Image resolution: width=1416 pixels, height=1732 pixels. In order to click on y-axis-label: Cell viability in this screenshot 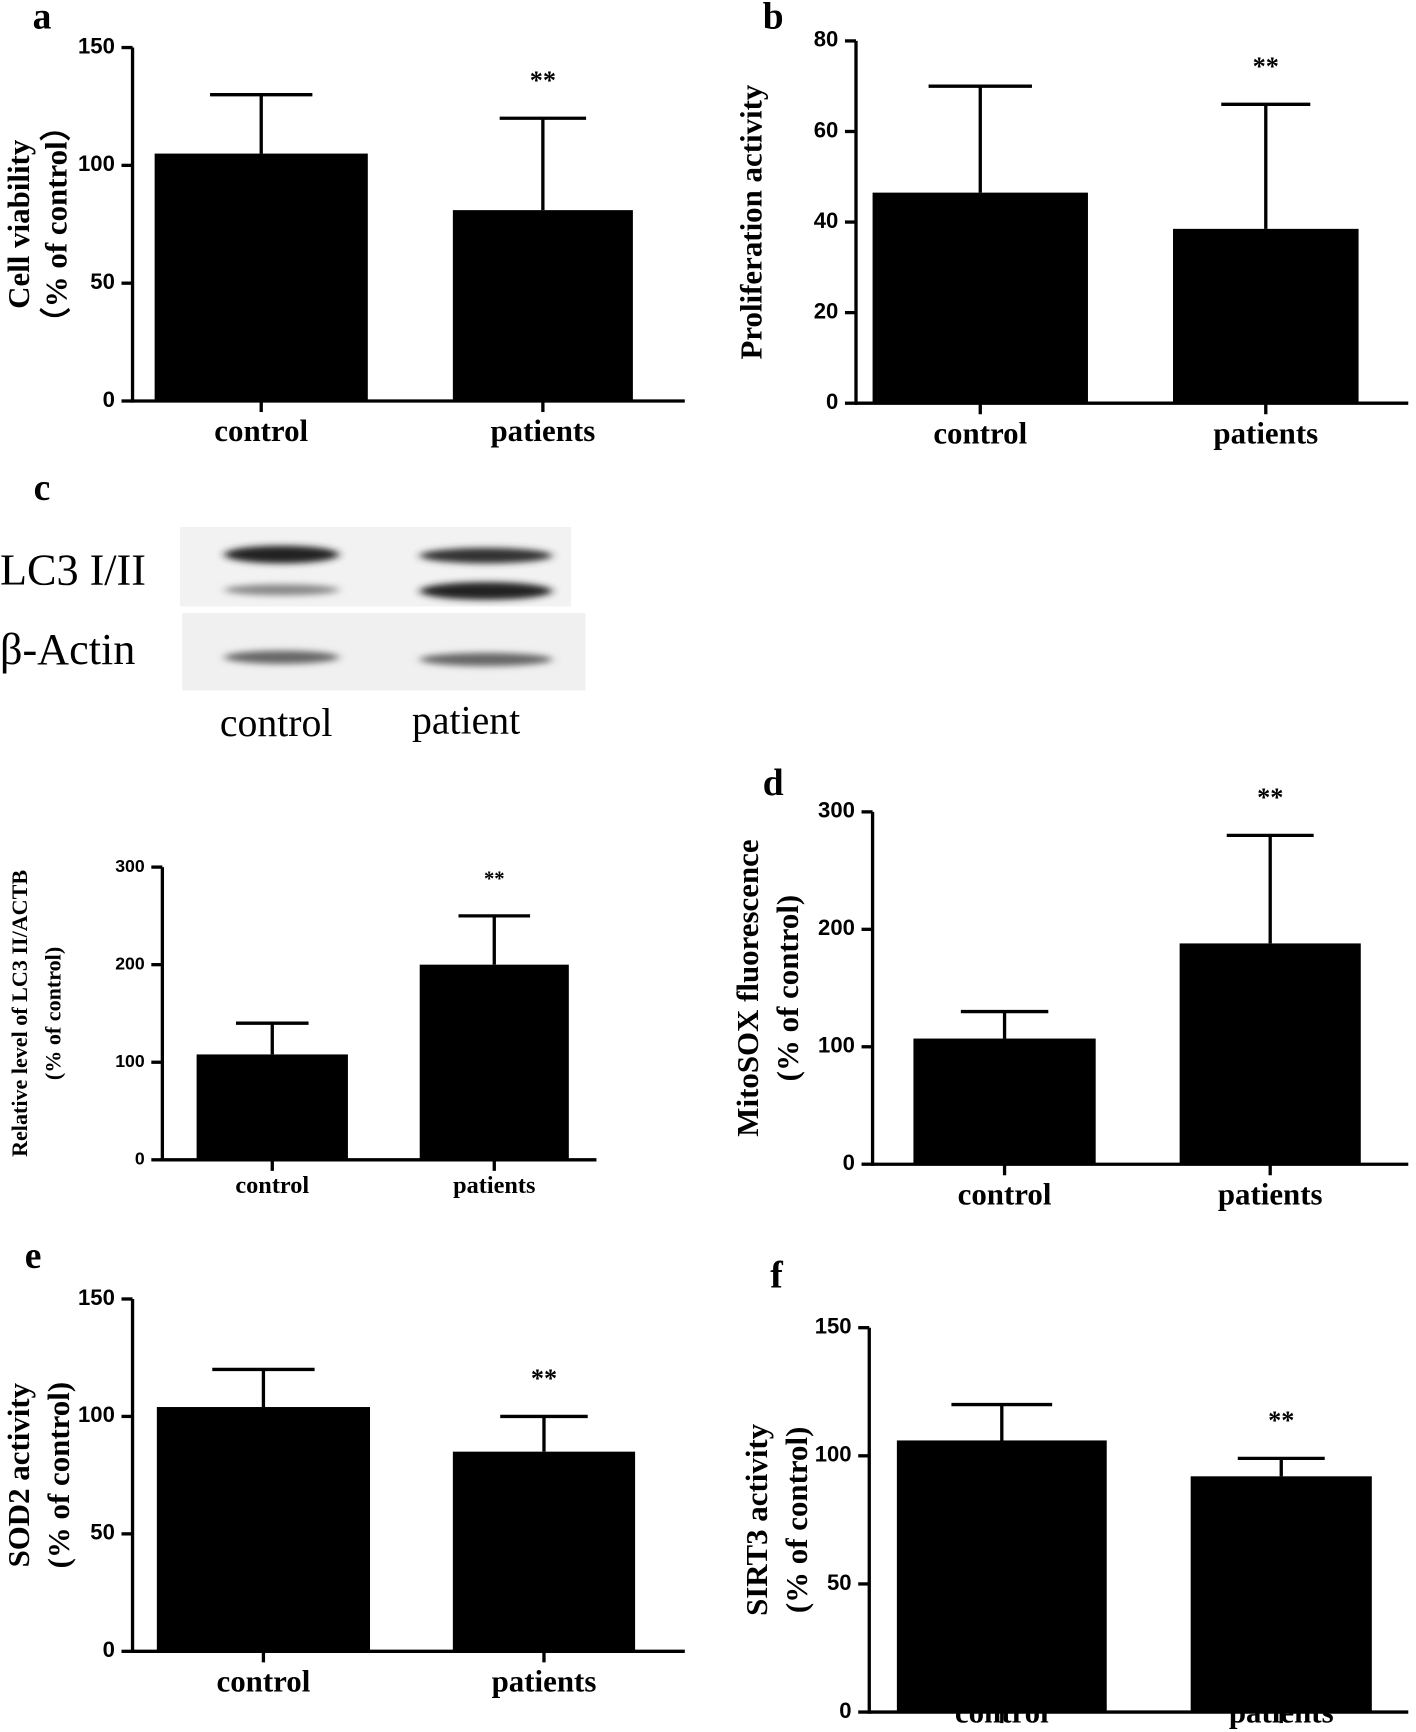, I will do `click(18, 224)`.